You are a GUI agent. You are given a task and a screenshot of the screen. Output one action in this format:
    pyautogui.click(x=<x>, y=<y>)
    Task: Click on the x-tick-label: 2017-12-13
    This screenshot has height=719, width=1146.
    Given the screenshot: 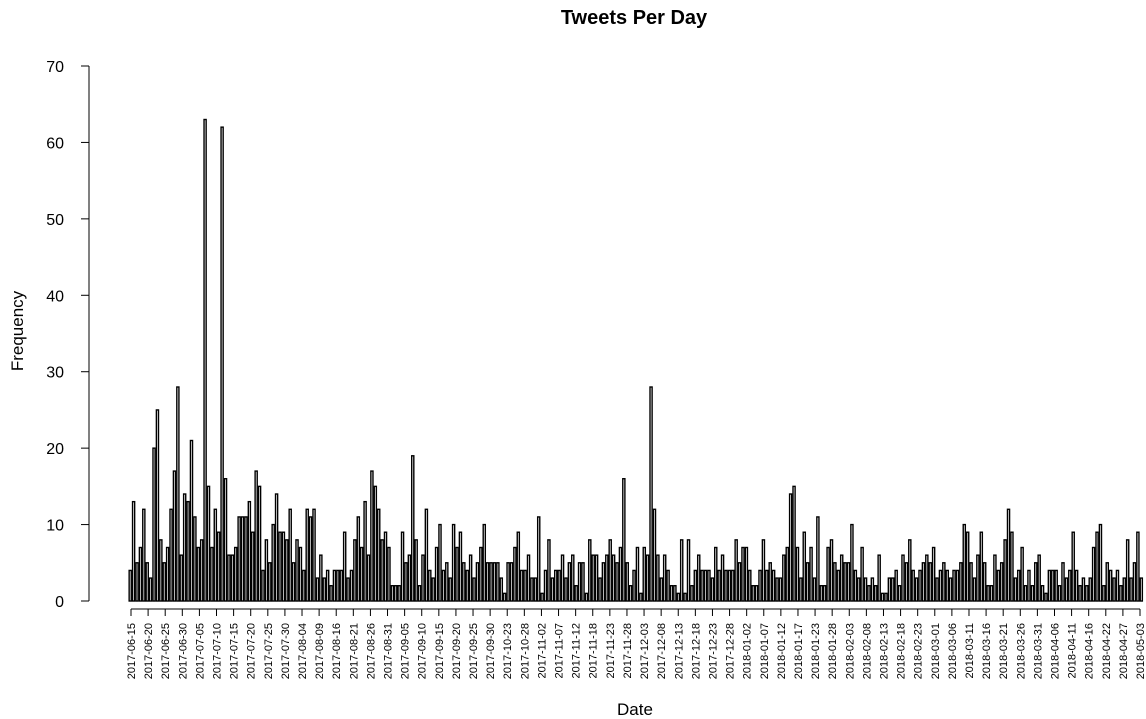 What is the action you would take?
    pyautogui.click(x=679, y=651)
    